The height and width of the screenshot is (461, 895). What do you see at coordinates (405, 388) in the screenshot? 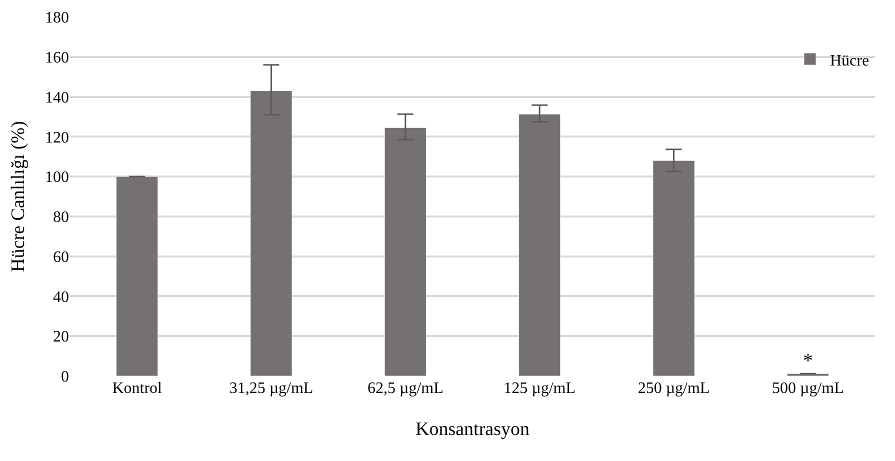
I see `x-tick-label: 62,5 µg/mL` at bounding box center [405, 388].